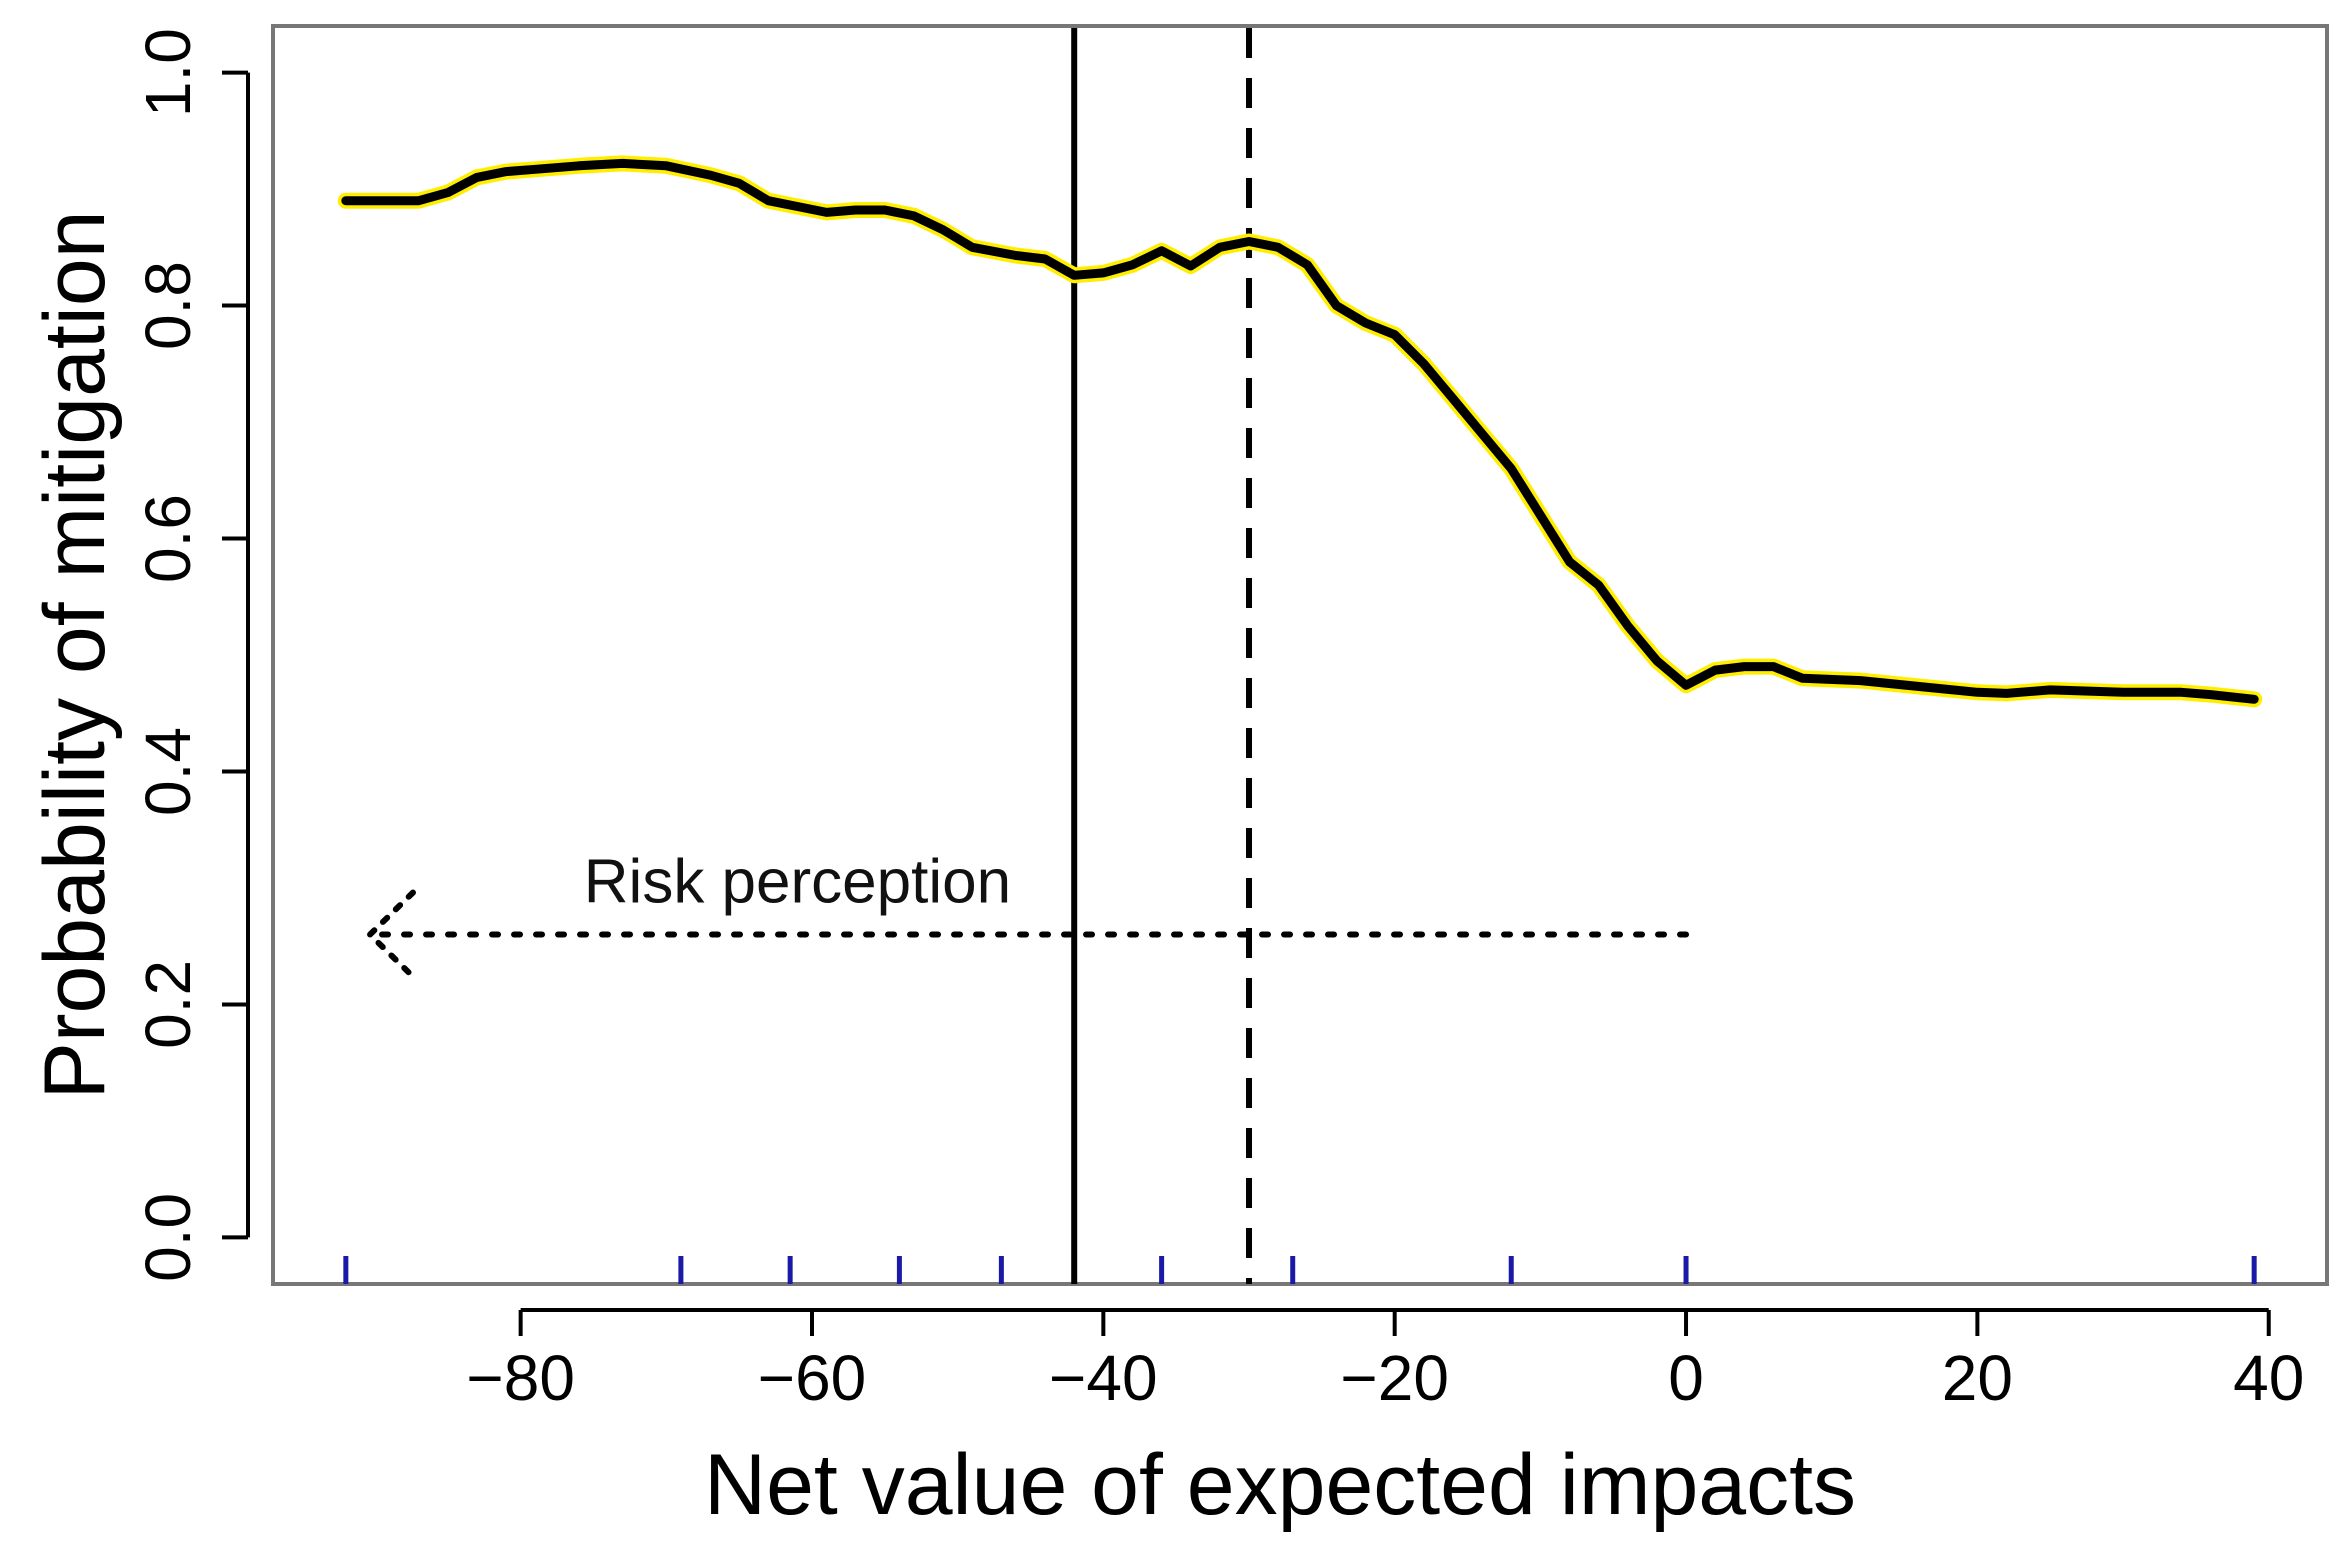  Describe the element at coordinates (168, 72) in the screenshot. I see `y-tick-label: 1.0` at that location.